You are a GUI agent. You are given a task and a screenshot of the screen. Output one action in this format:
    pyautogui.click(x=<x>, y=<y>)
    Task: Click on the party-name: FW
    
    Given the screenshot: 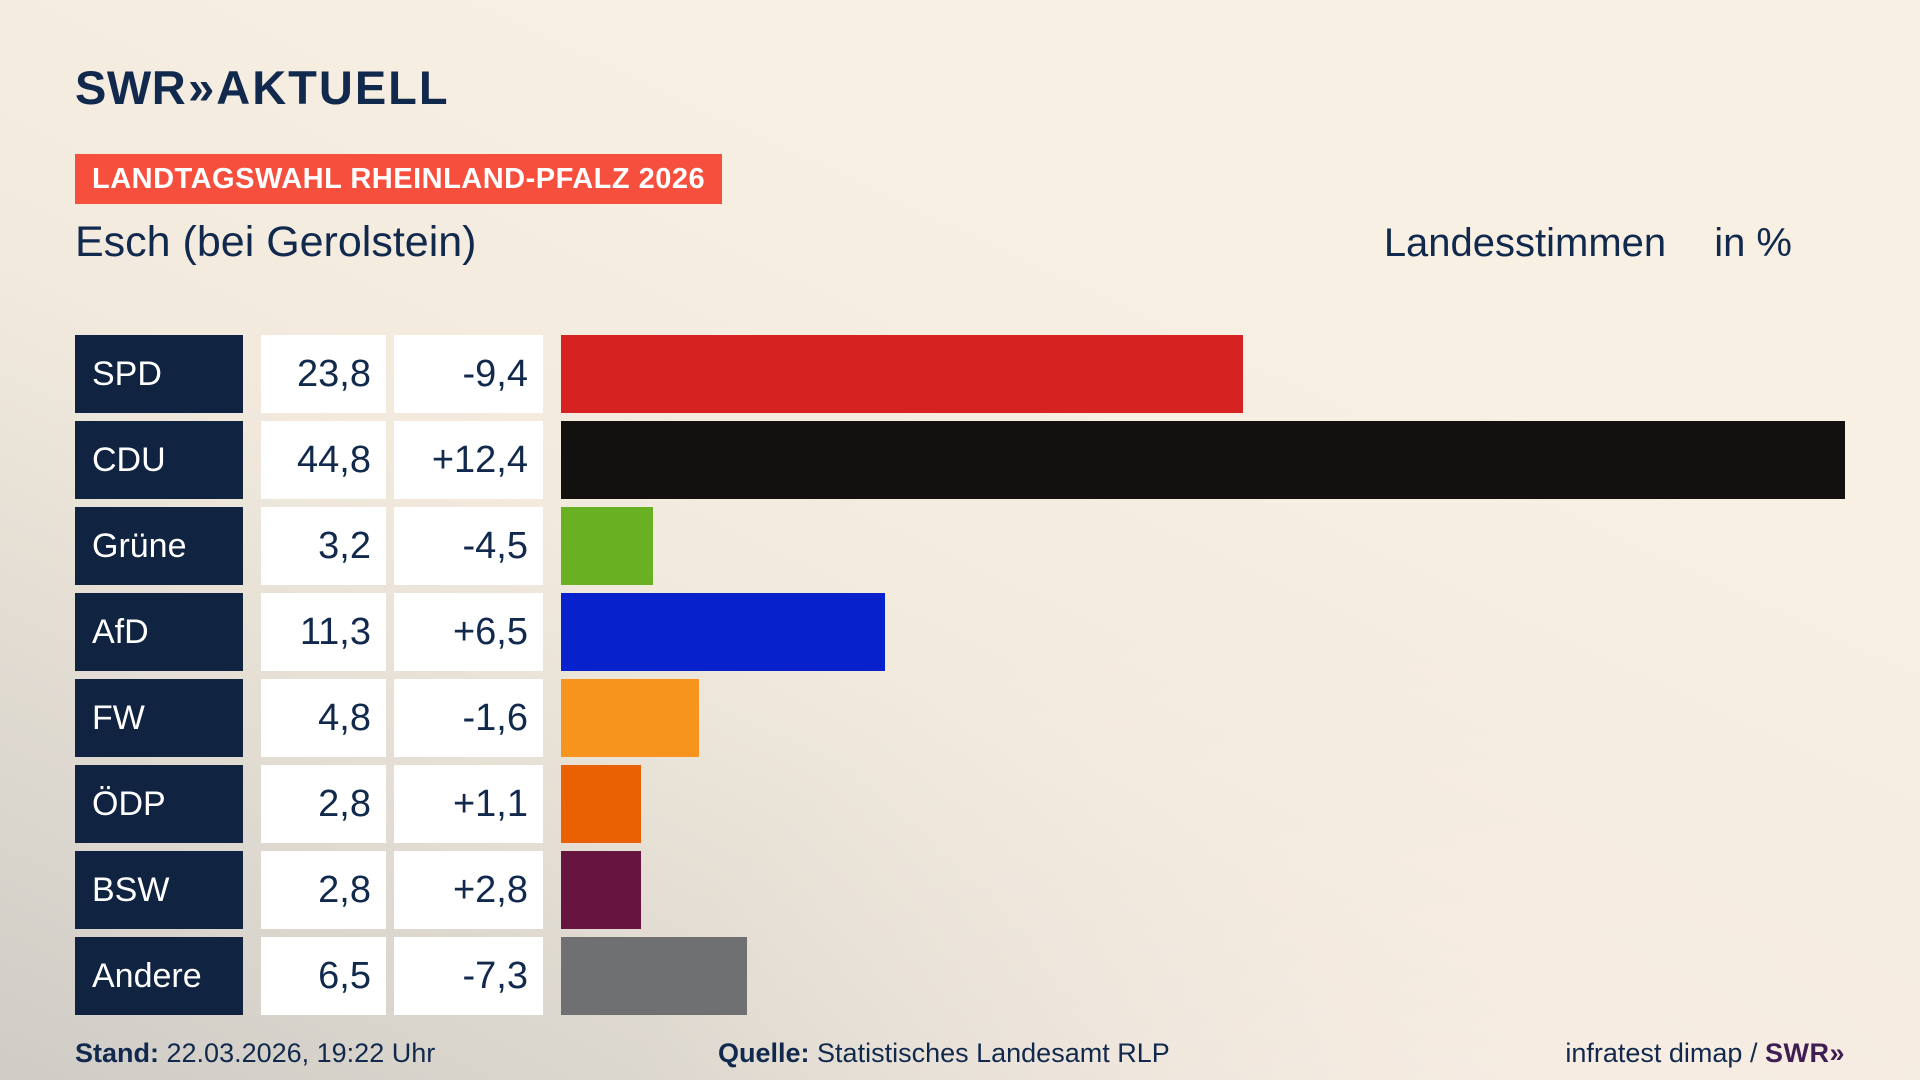 What is the action you would take?
    pyautogui.click(x=159, y=718)
    